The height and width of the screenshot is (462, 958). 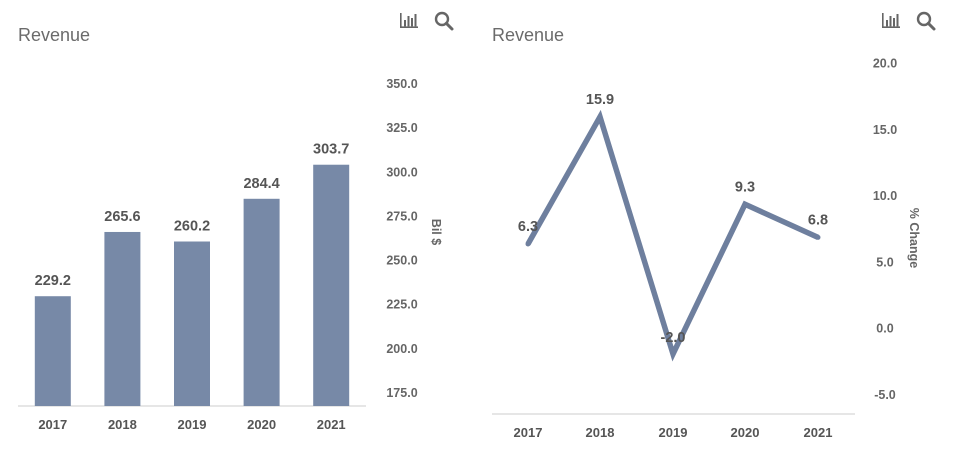 What do you see at coordinates (884, 262) in the screenshot?
I see `y-tick-label: 5.0` at bounding box center [884, 262].